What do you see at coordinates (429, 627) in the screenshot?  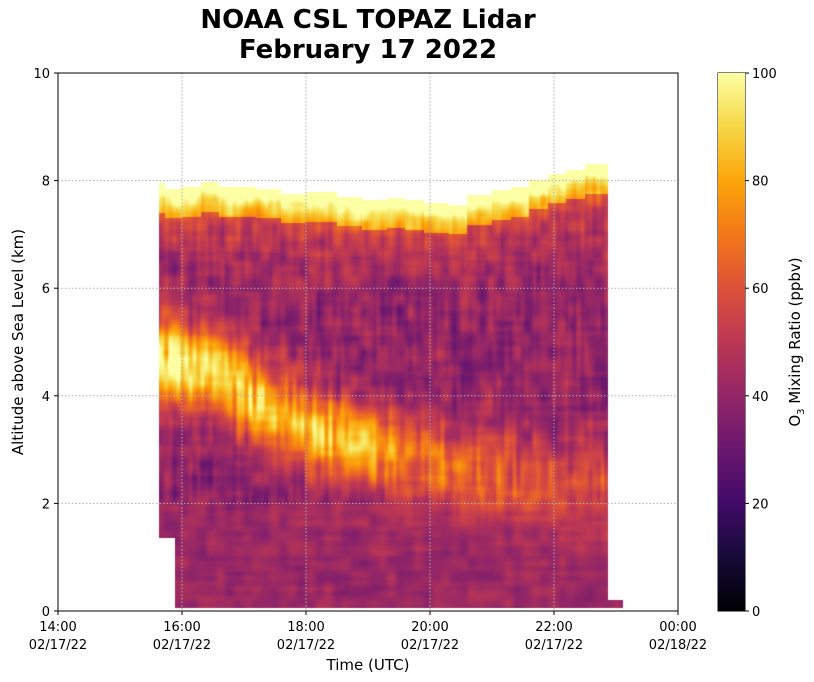 I see `x-tick-label-time: 20:00` at bounding box center [429, 627].